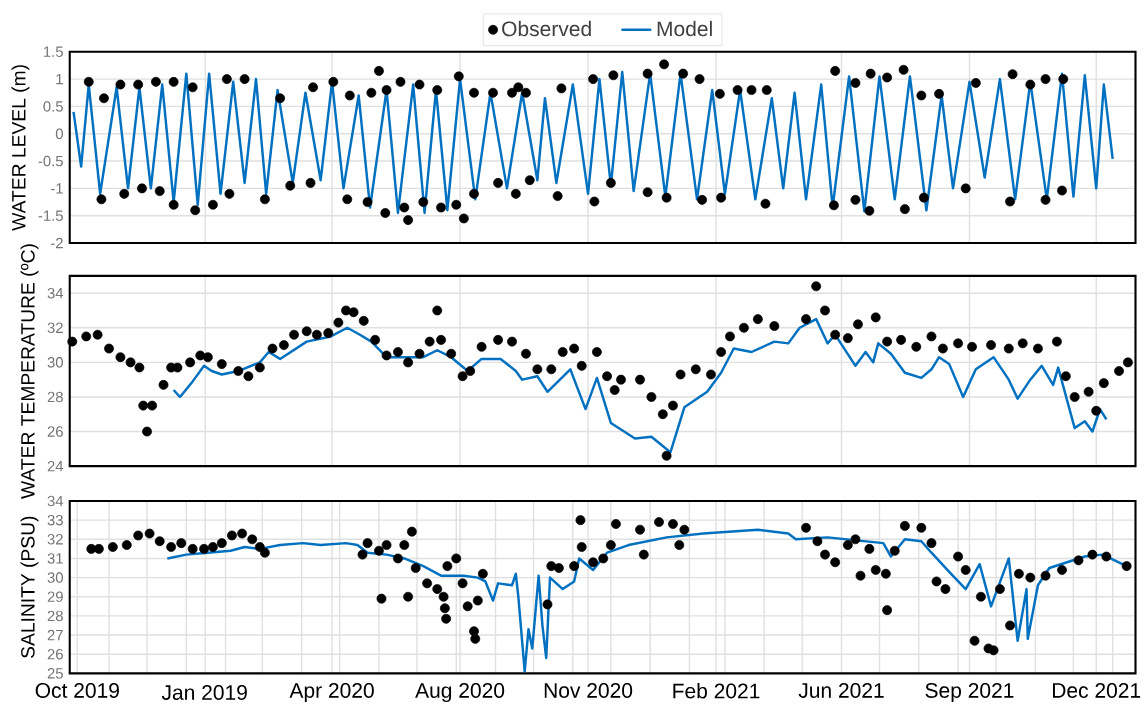 The image size is (1147, 708). Describe the element at coordinates (50, 215) in the screenshot. I see `y-tick-label: -1.5` at that location.